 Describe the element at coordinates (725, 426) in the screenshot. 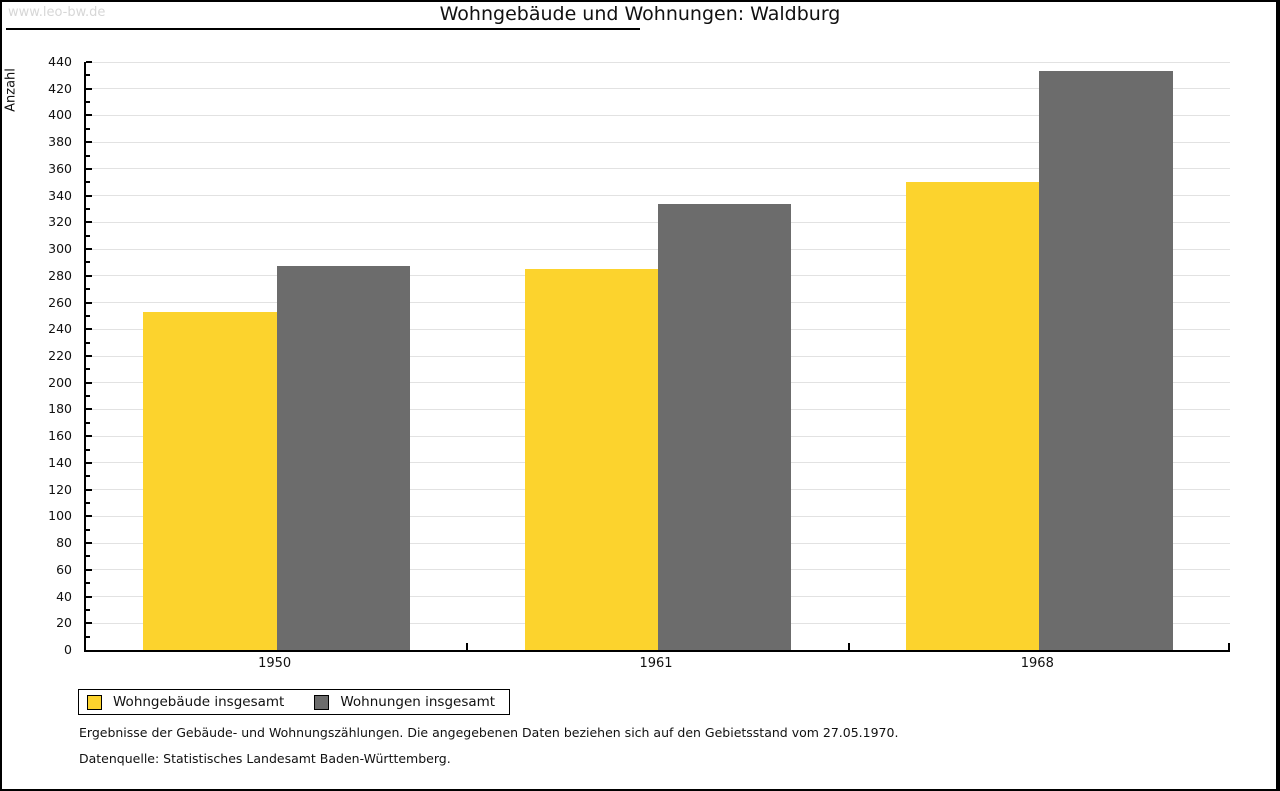

I see `bar-1961-wohnungen` at that location.